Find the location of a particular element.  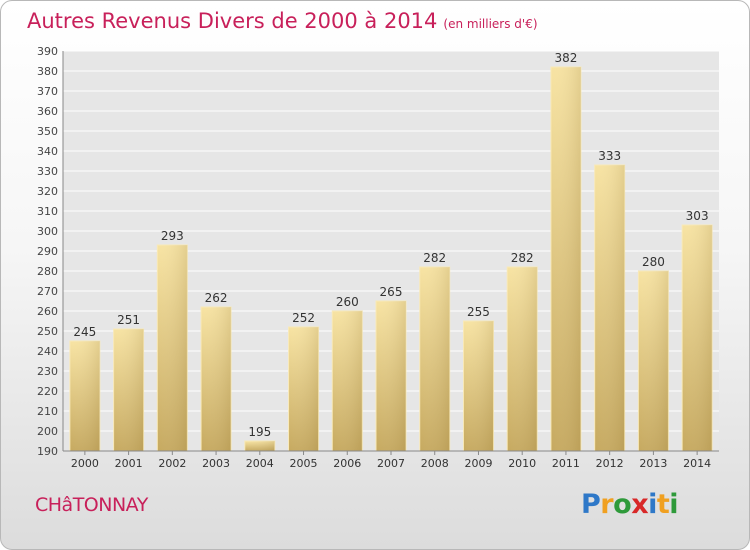

y-tick-label: 290 is located at coordinates (47, 251).